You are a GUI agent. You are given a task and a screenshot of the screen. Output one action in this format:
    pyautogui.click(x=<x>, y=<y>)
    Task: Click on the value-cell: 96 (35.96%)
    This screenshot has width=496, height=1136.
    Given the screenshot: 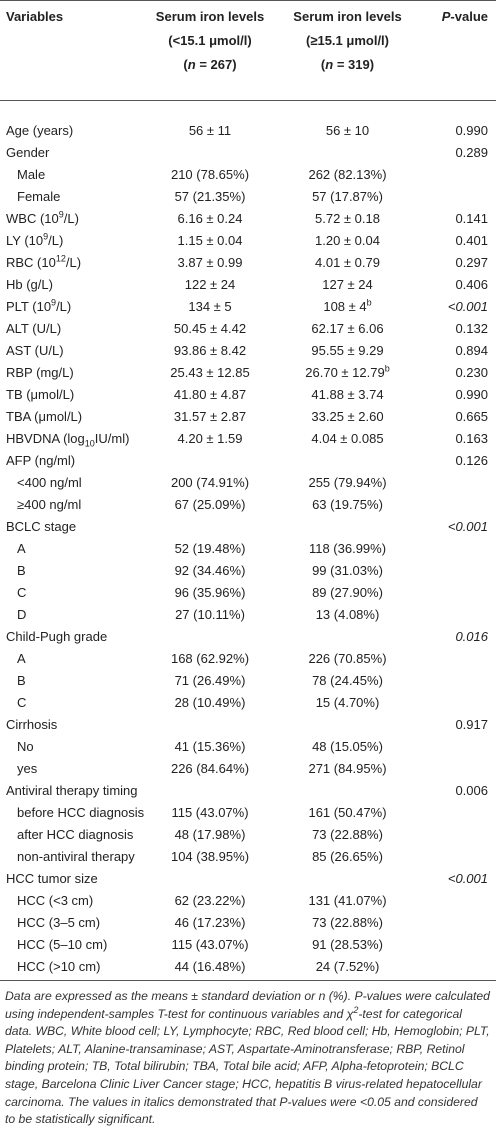 What is the action you would take?
    pyautogui.click(x=210, y=593)
    